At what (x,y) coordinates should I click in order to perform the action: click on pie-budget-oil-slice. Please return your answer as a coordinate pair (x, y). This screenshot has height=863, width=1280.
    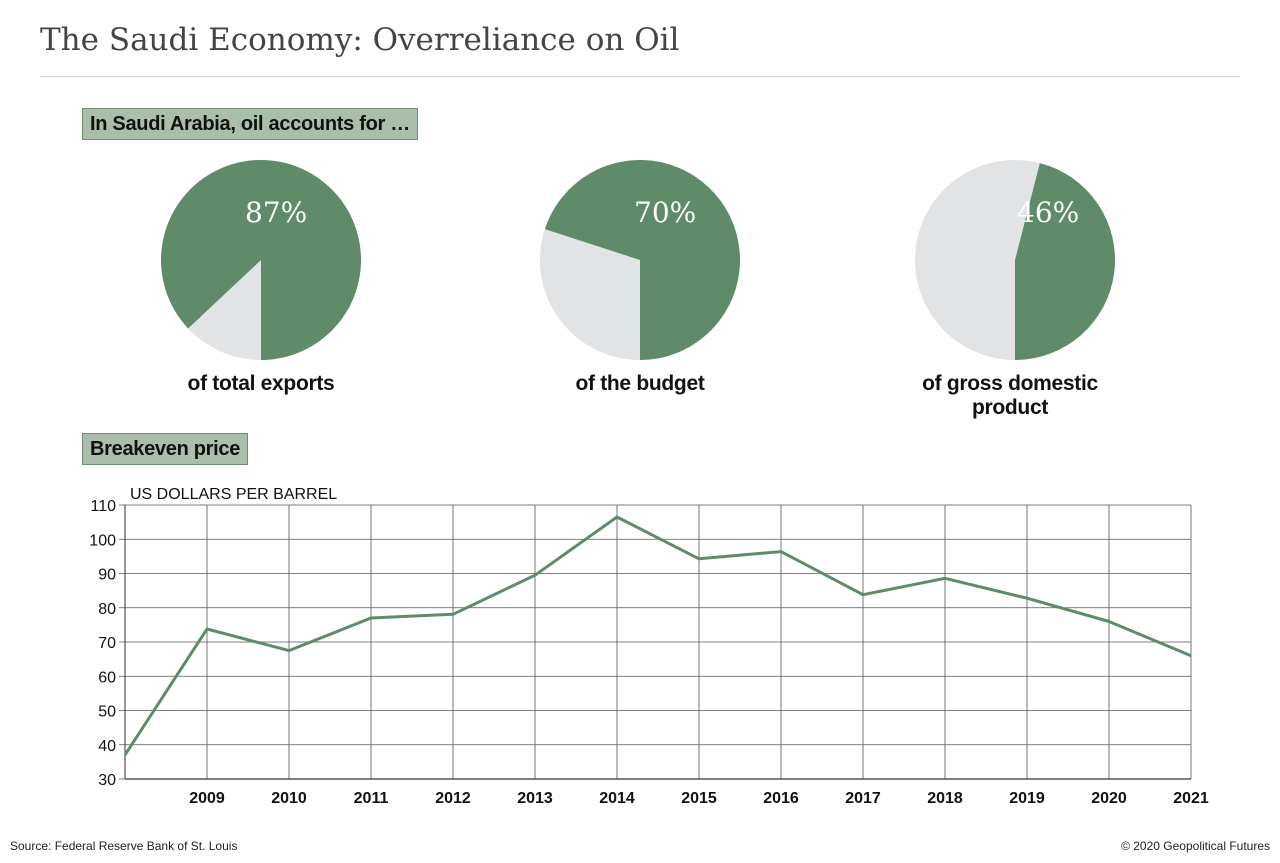
    Looking at the image, I should click on (642, 260).